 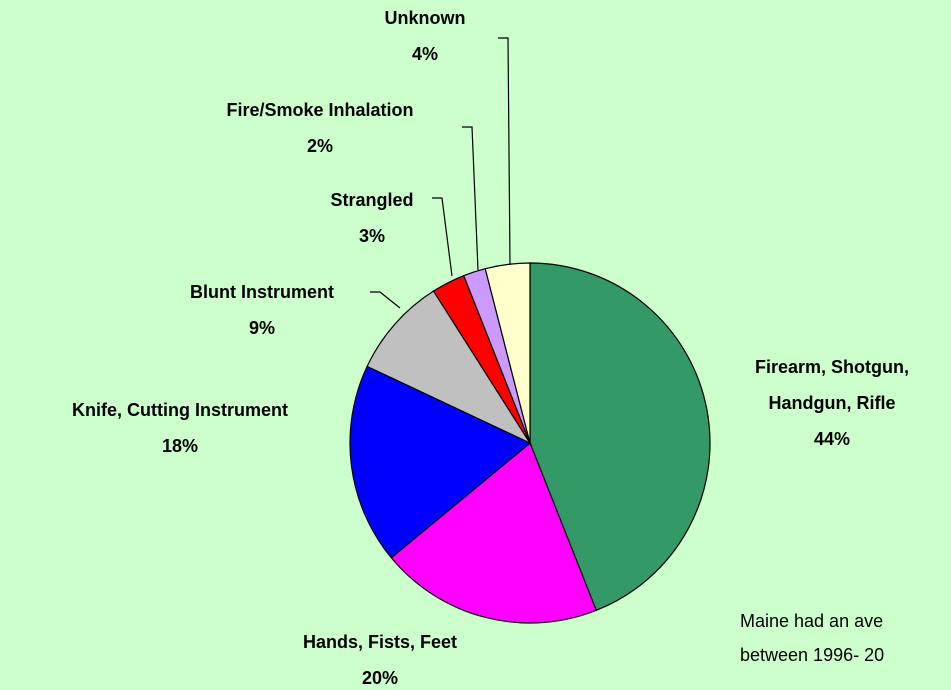 What do you see at coordinates (262, 292) in the screenshot?
I see `category-label: Blunt Instrument` at bounding box center [262, 292].